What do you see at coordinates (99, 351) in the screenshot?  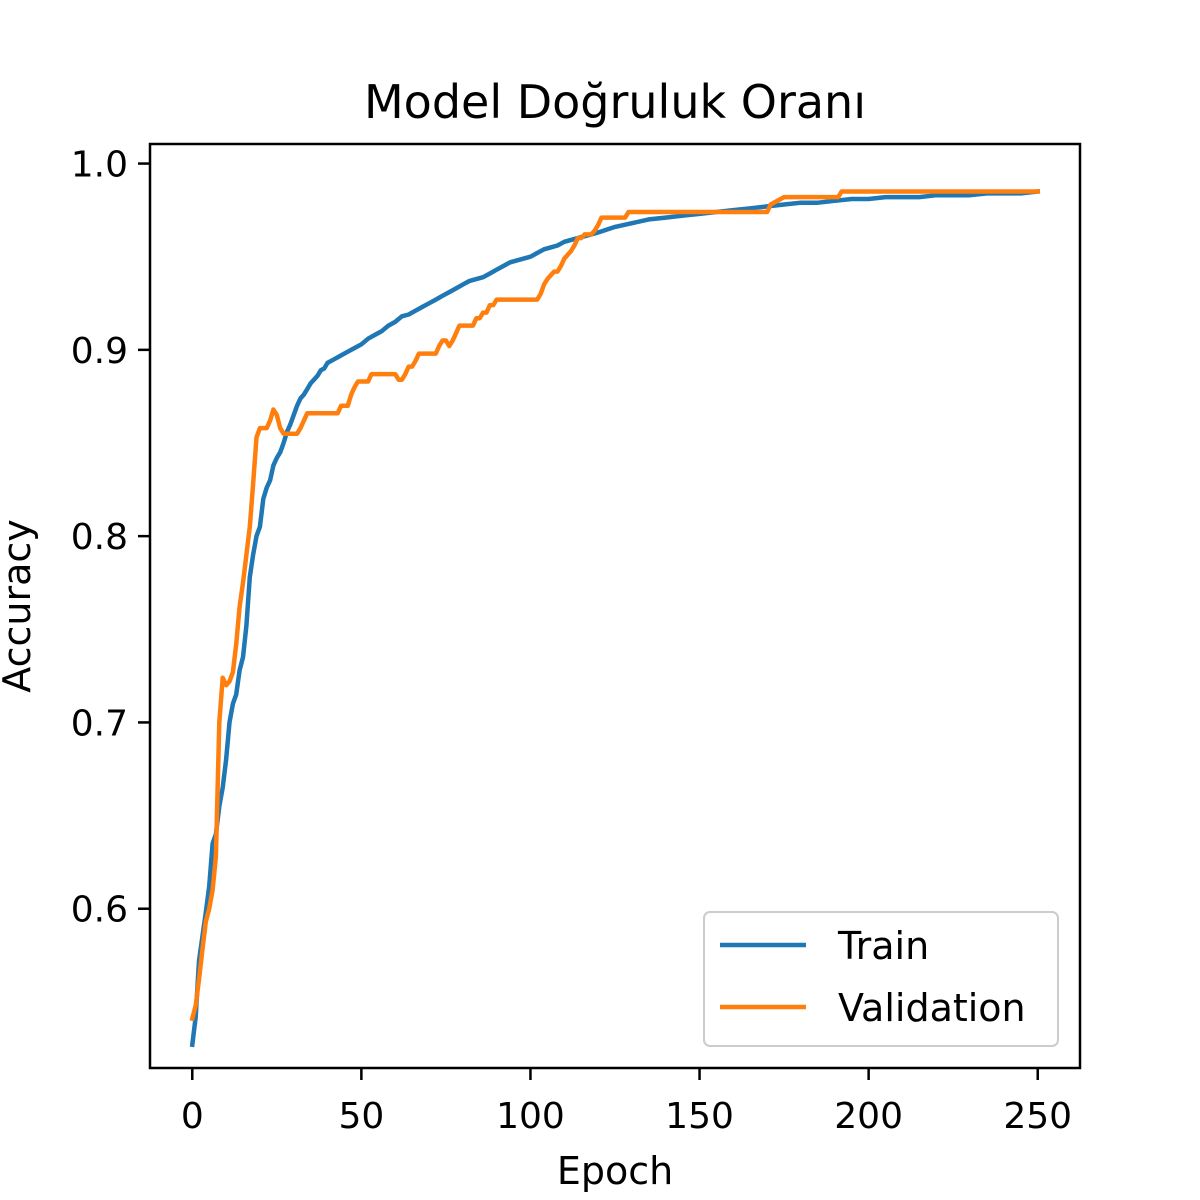 I see `y-tick-label: 0.9` at bounding box center [99, 351].